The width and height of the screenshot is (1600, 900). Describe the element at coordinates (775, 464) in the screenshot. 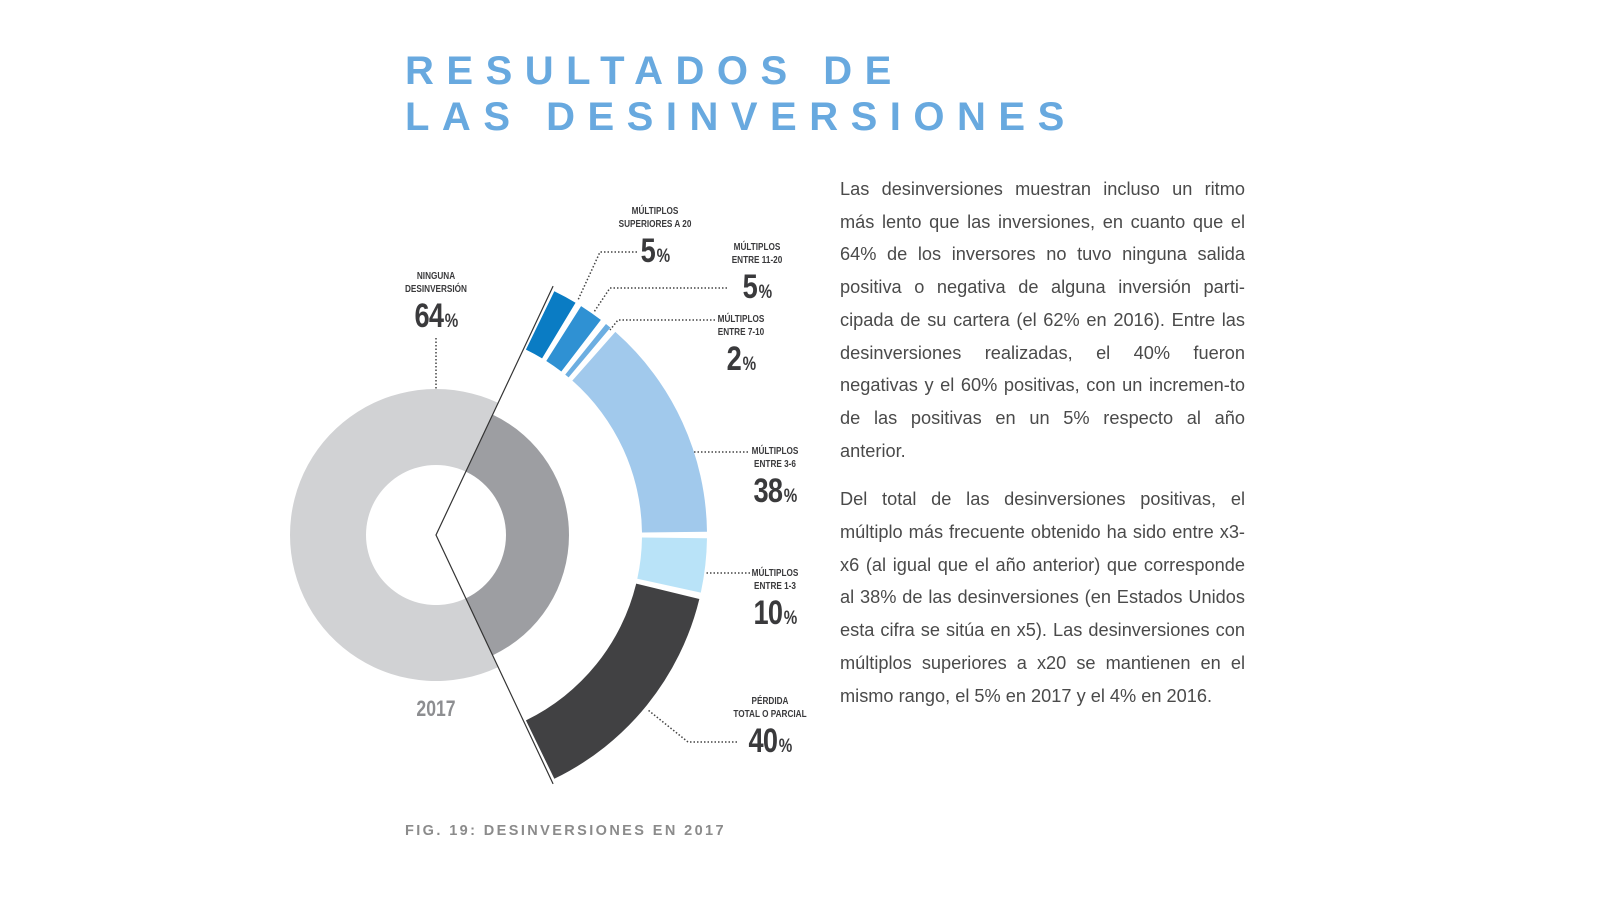

I see `label-title: ENTRE 3-6` at that location.